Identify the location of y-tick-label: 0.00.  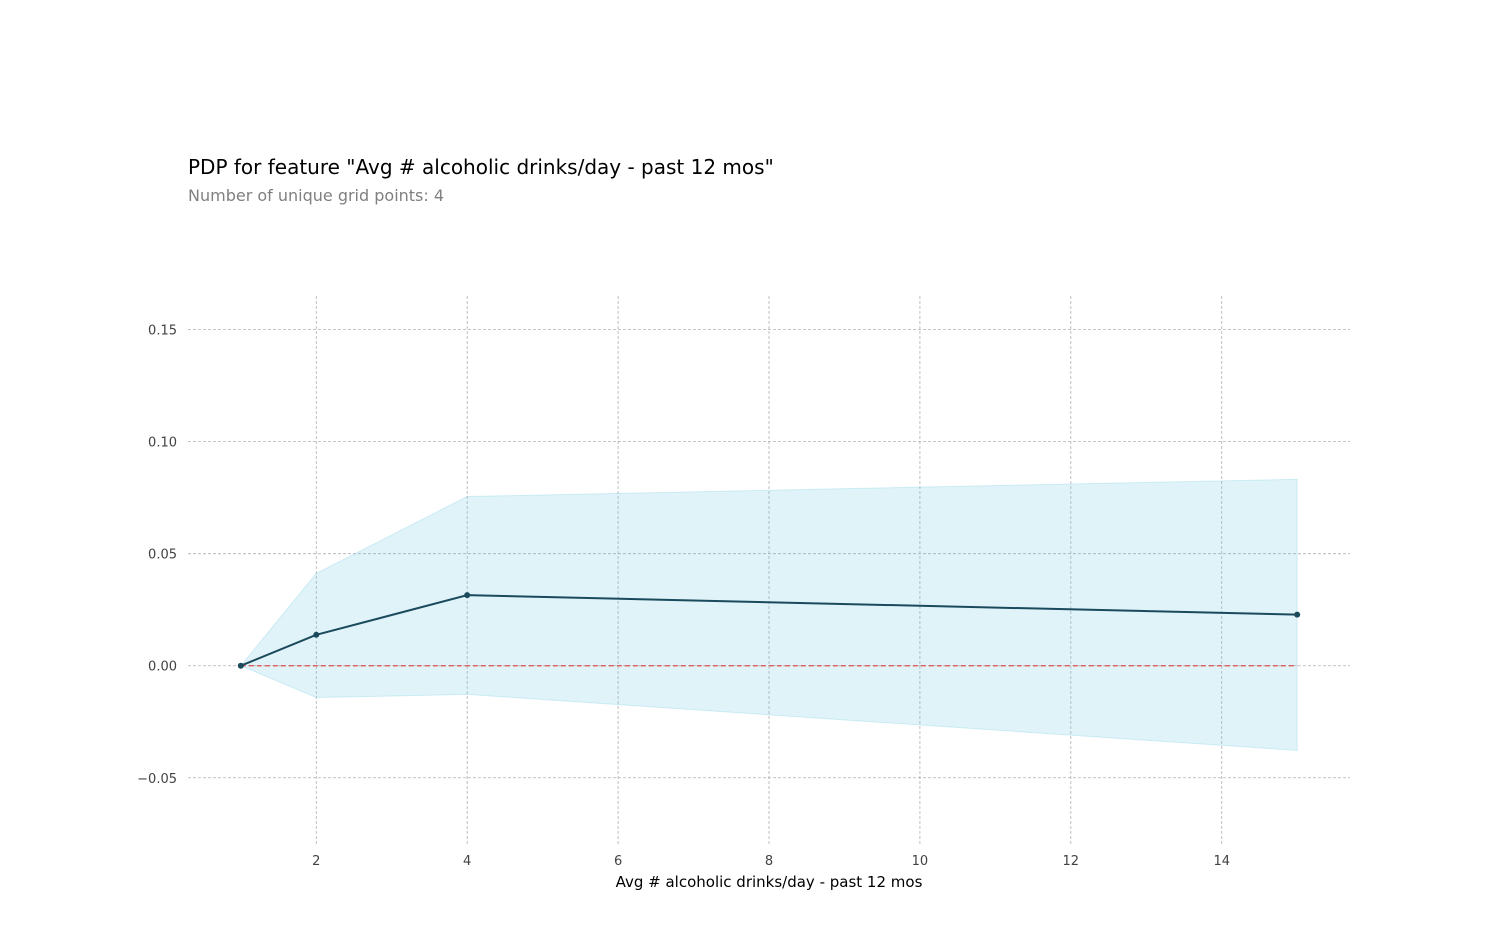
(162, 667).